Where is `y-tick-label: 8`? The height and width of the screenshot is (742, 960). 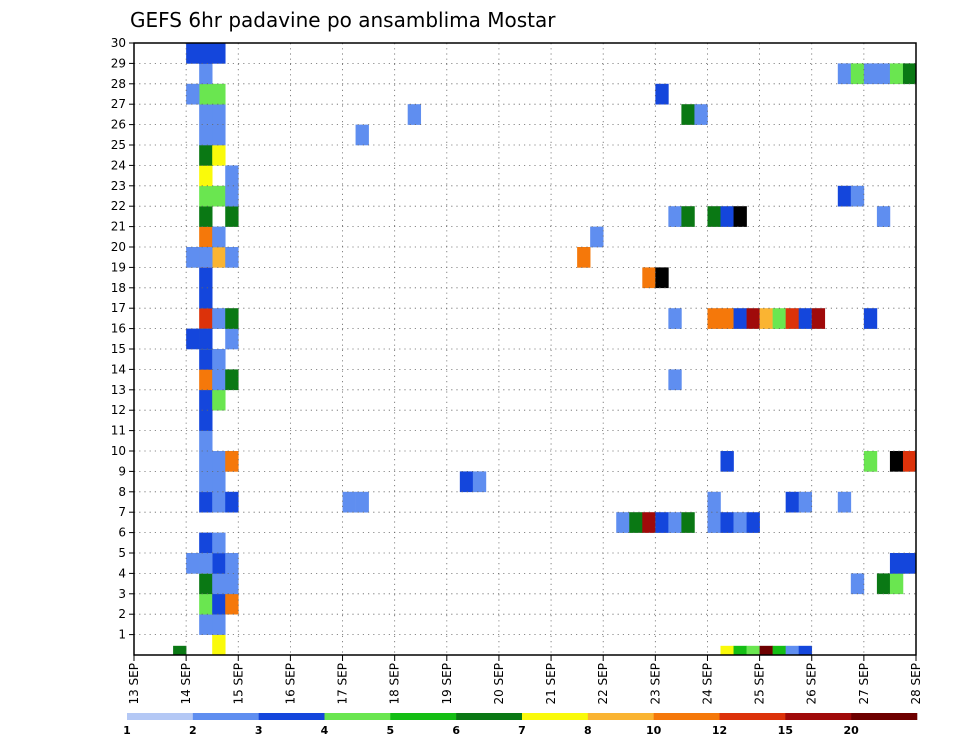 y-tick-label: 8 is located at coordinates (122, 492).